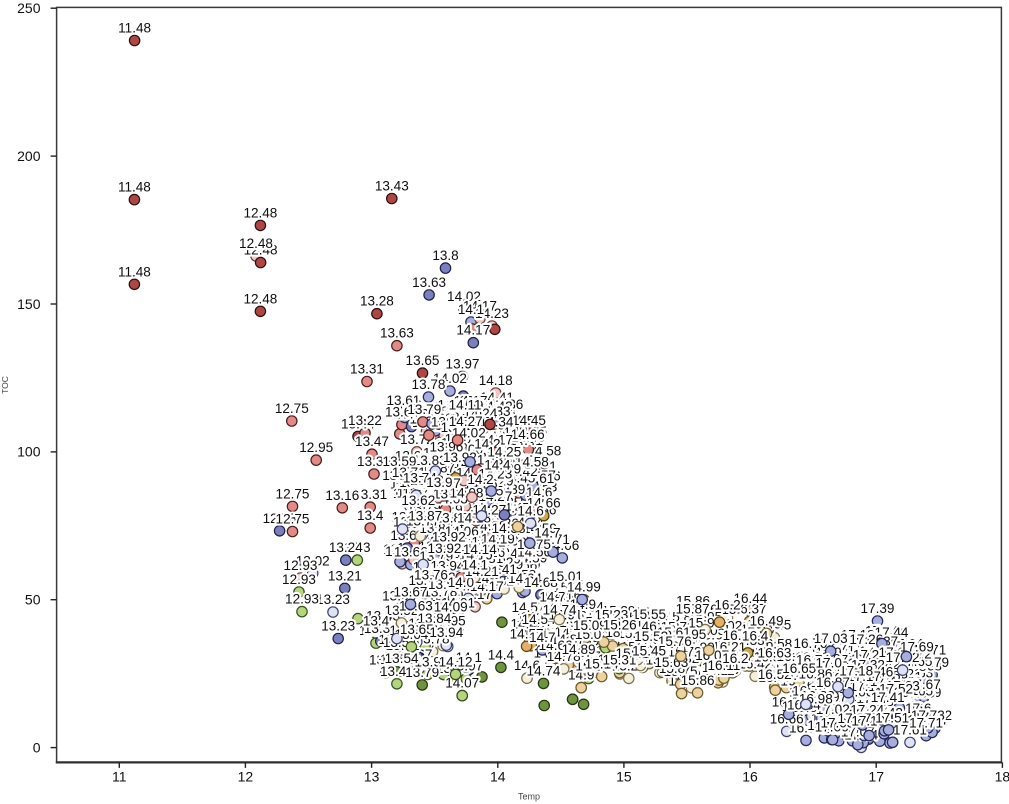  I want to click on svg-text: 13.54, so click(402, 658).